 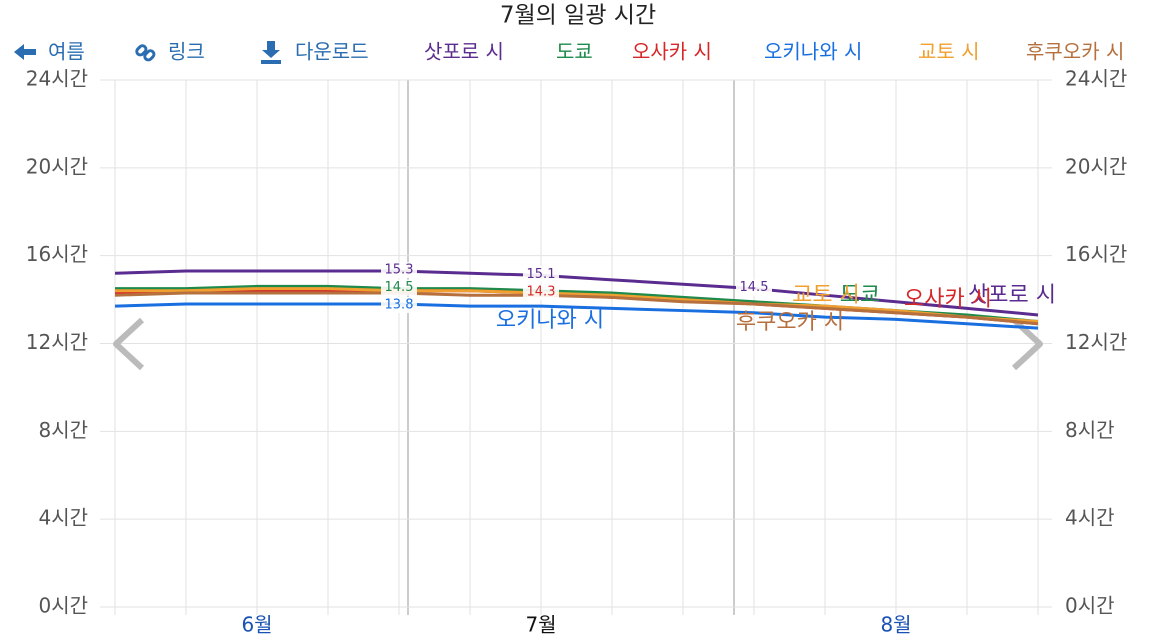 I want to click on x-tick-label: 6월, so click(x=256, y=625).